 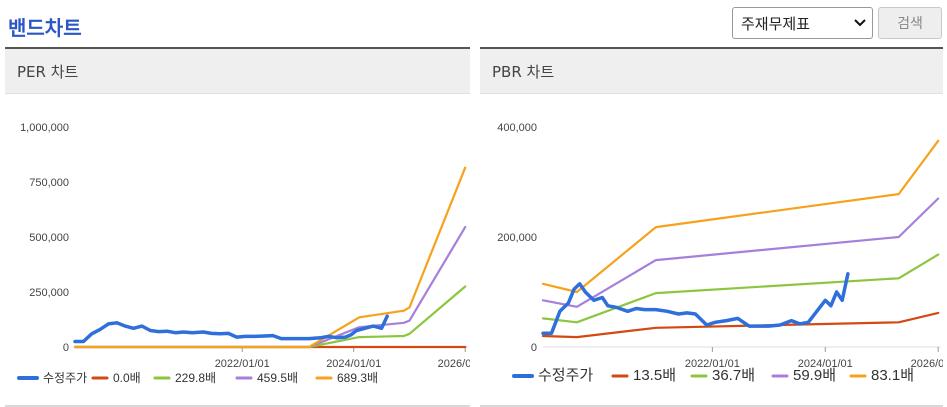 I want to click on legend-item-band1: 0.0배, so click(x=116, y=378).